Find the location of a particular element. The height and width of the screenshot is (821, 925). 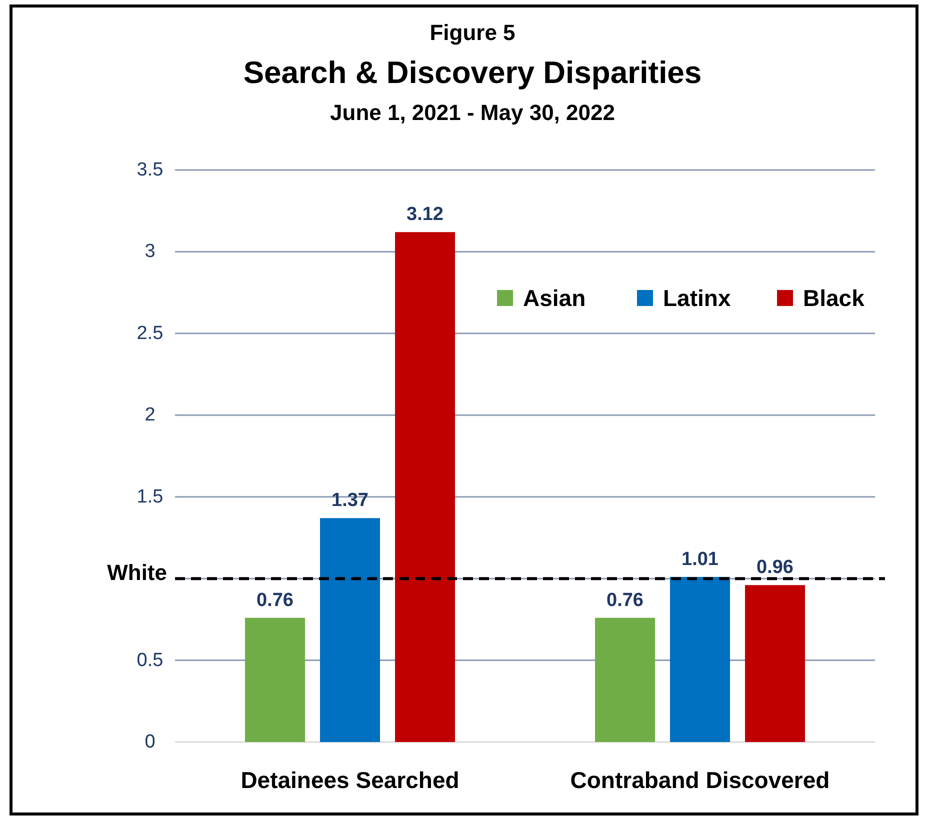

chart-subtitle: June 1, 2021 - May 30, 2022 is located at coordinates (472, 112).